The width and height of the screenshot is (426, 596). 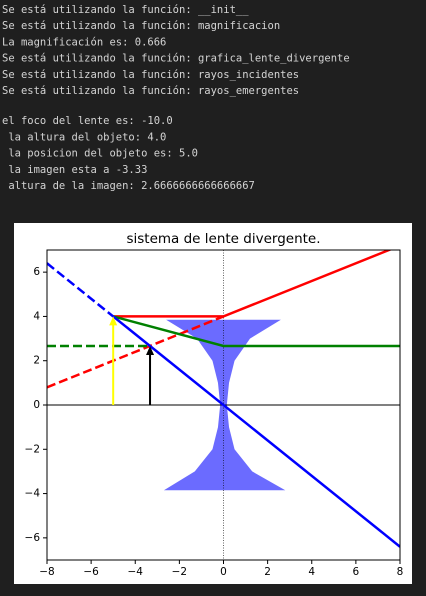 What do you see at coordinates (136, 572) in the screenshot?
I see `x-tick-label: −4` at bounding box center [136, 572].